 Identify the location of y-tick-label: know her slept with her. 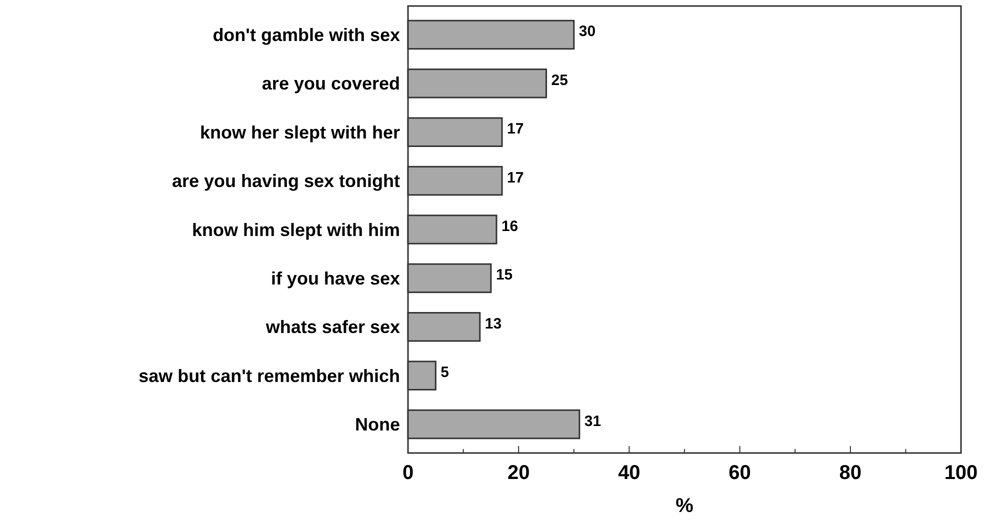
(300, 132).